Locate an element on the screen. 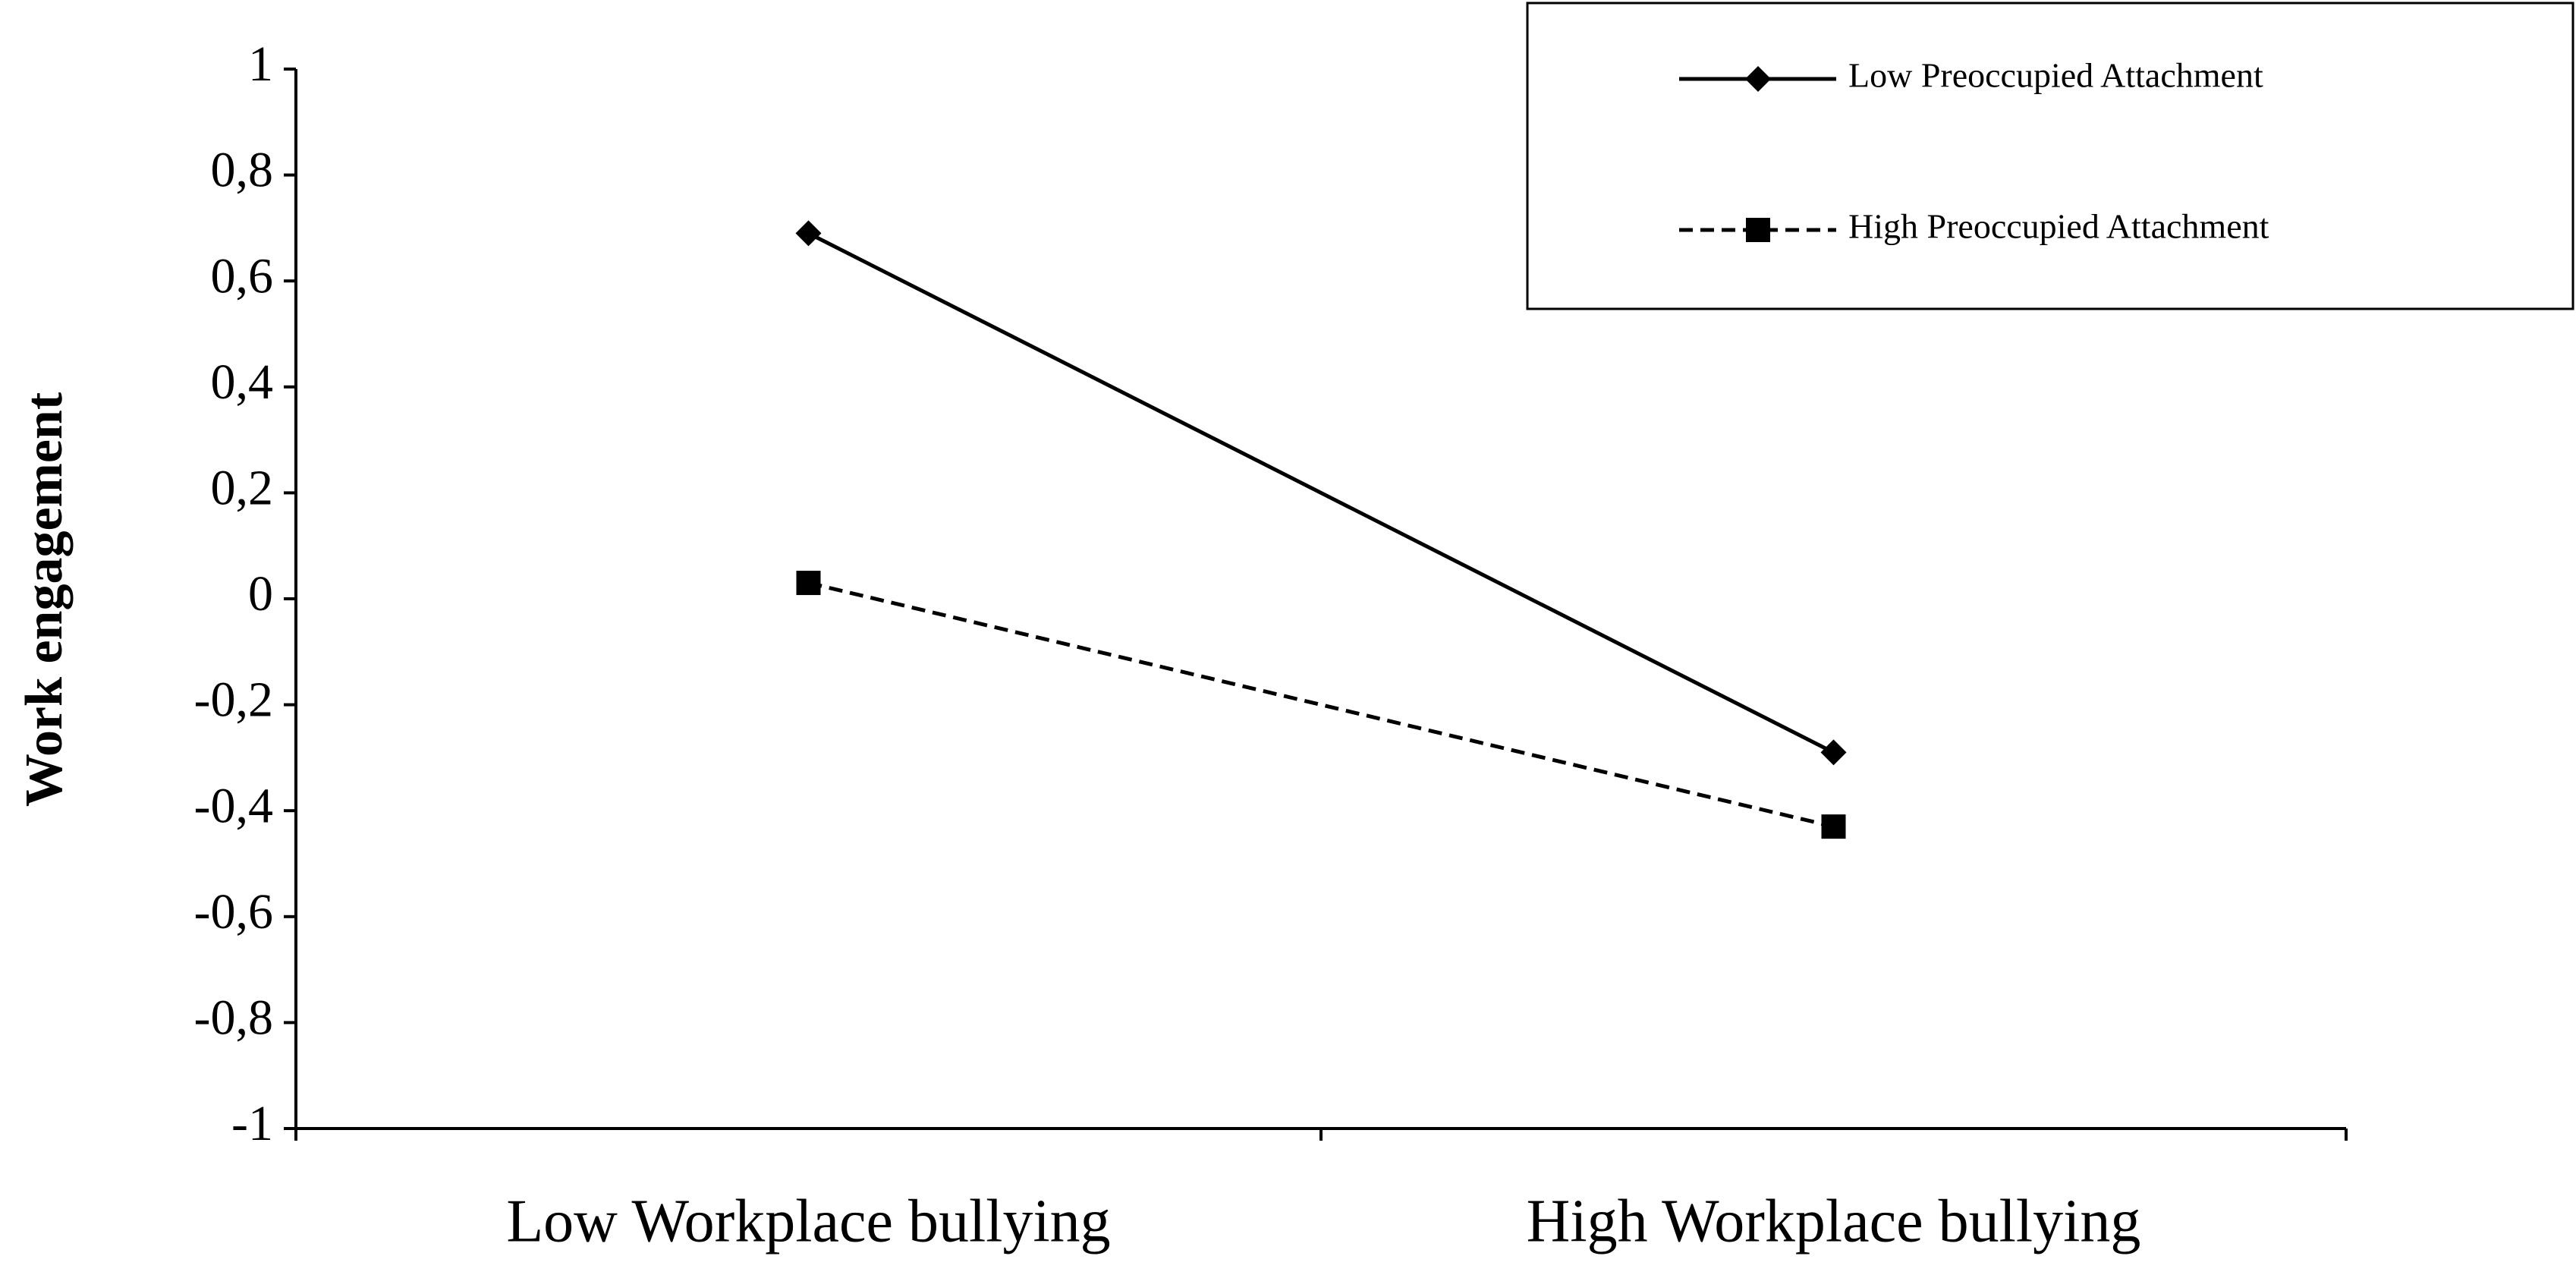 The height and width of the screenshot is (1275, 2576). y-tick-label: 0,2 is located at coordinates (242, 488).